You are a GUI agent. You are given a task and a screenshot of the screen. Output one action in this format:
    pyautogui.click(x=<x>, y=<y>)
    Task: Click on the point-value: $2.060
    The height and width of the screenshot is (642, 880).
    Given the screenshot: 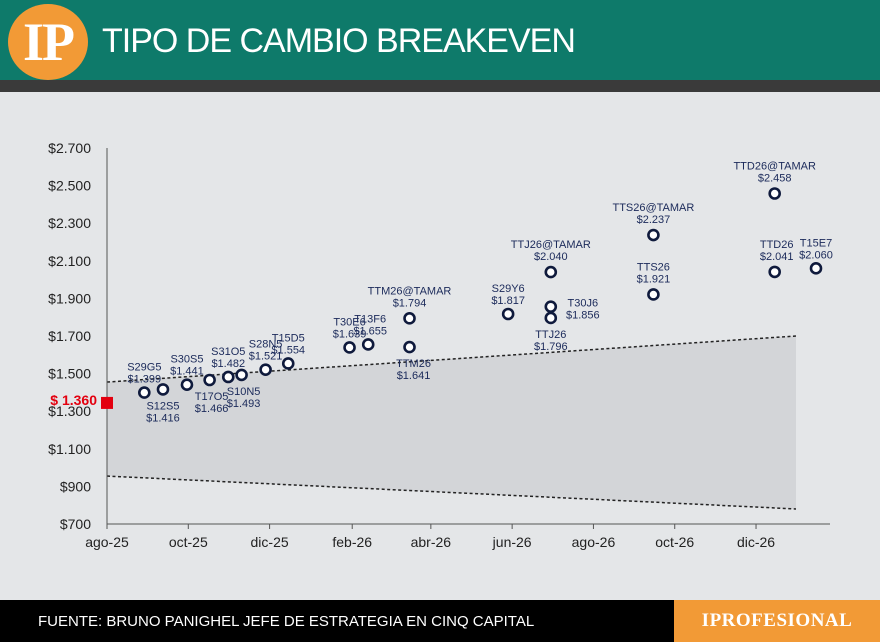 What is the action you would take?
    pyautogui.click(x=816, y=255)
    